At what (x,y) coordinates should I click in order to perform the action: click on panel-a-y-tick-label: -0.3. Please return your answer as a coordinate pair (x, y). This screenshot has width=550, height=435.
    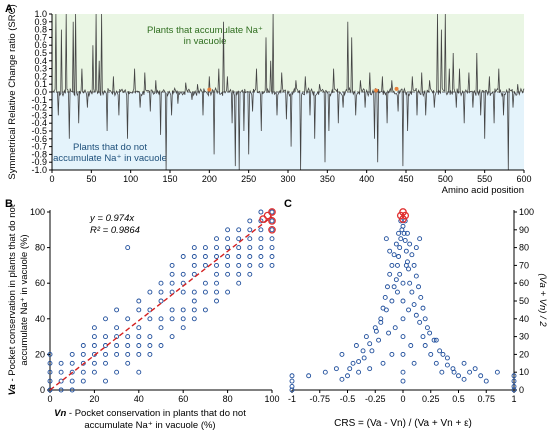
    Looking at the image, I should click on (39, 115).